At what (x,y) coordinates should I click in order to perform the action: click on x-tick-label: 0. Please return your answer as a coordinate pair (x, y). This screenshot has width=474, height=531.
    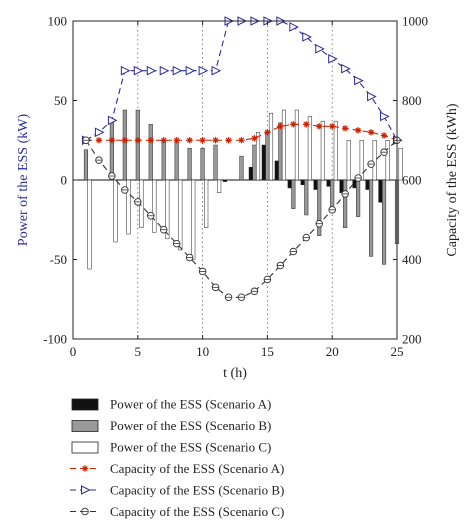
    Looking at the image, I should click on (73, 351).